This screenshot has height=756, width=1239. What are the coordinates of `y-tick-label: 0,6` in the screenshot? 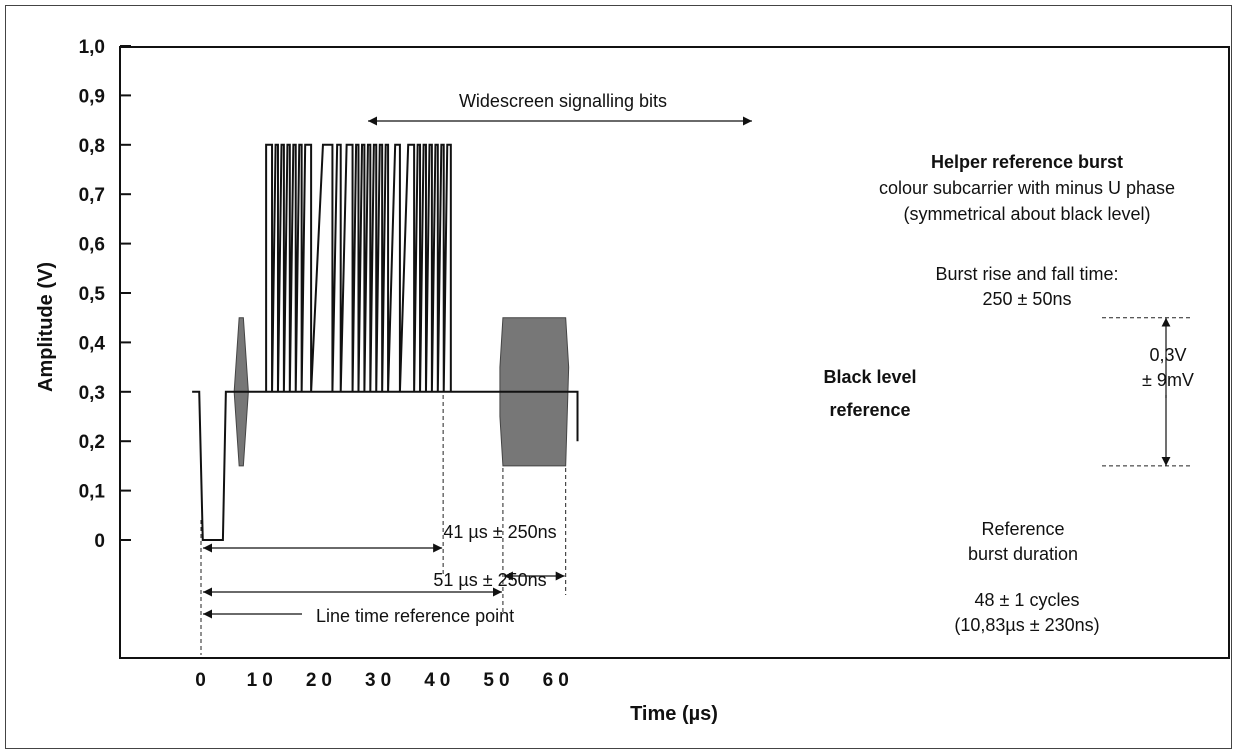 It's located at (92, 245).